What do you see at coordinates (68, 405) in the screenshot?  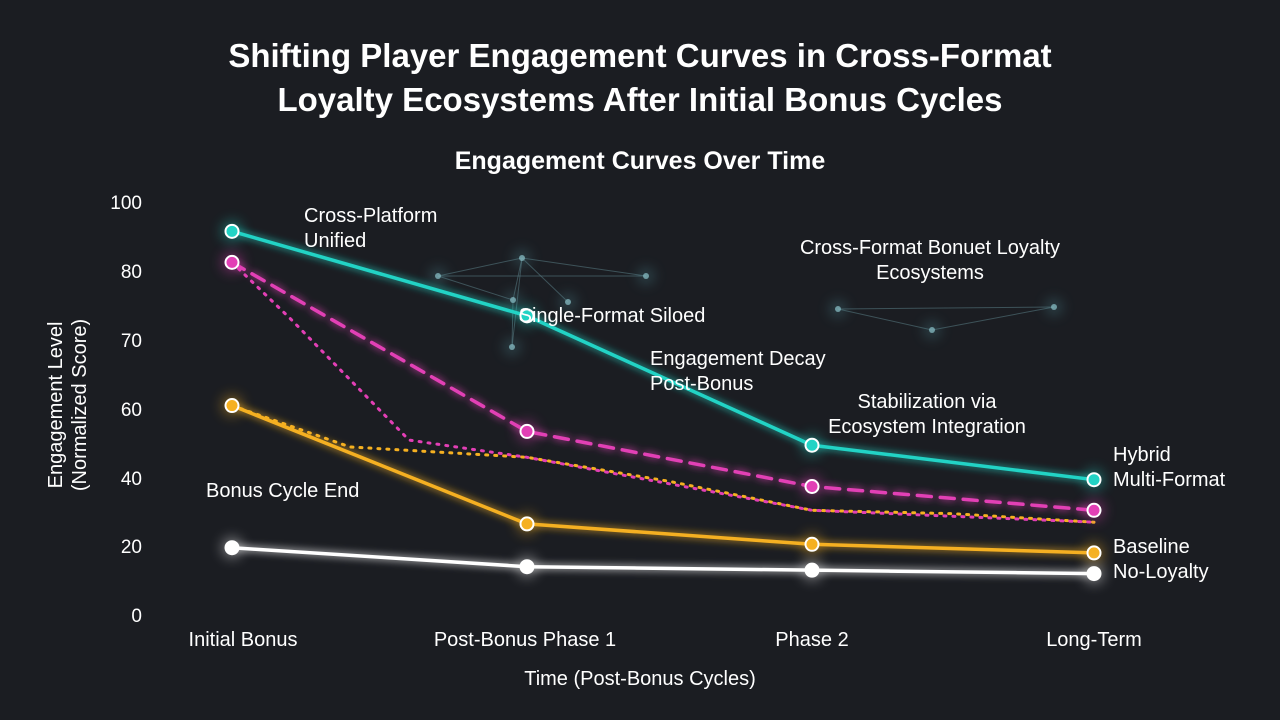 I see `y-axis-label: Engagement Level (Normalized Score)` at bounding box center [68, 405].